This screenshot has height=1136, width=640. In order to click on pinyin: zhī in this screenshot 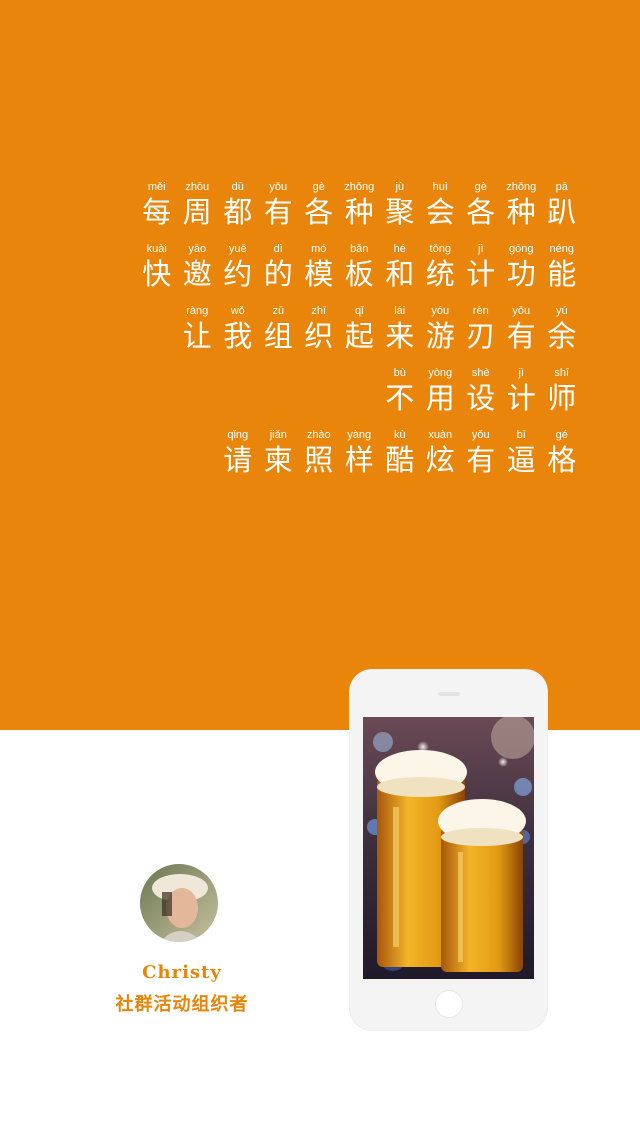, I will do `click(319, 311)`.